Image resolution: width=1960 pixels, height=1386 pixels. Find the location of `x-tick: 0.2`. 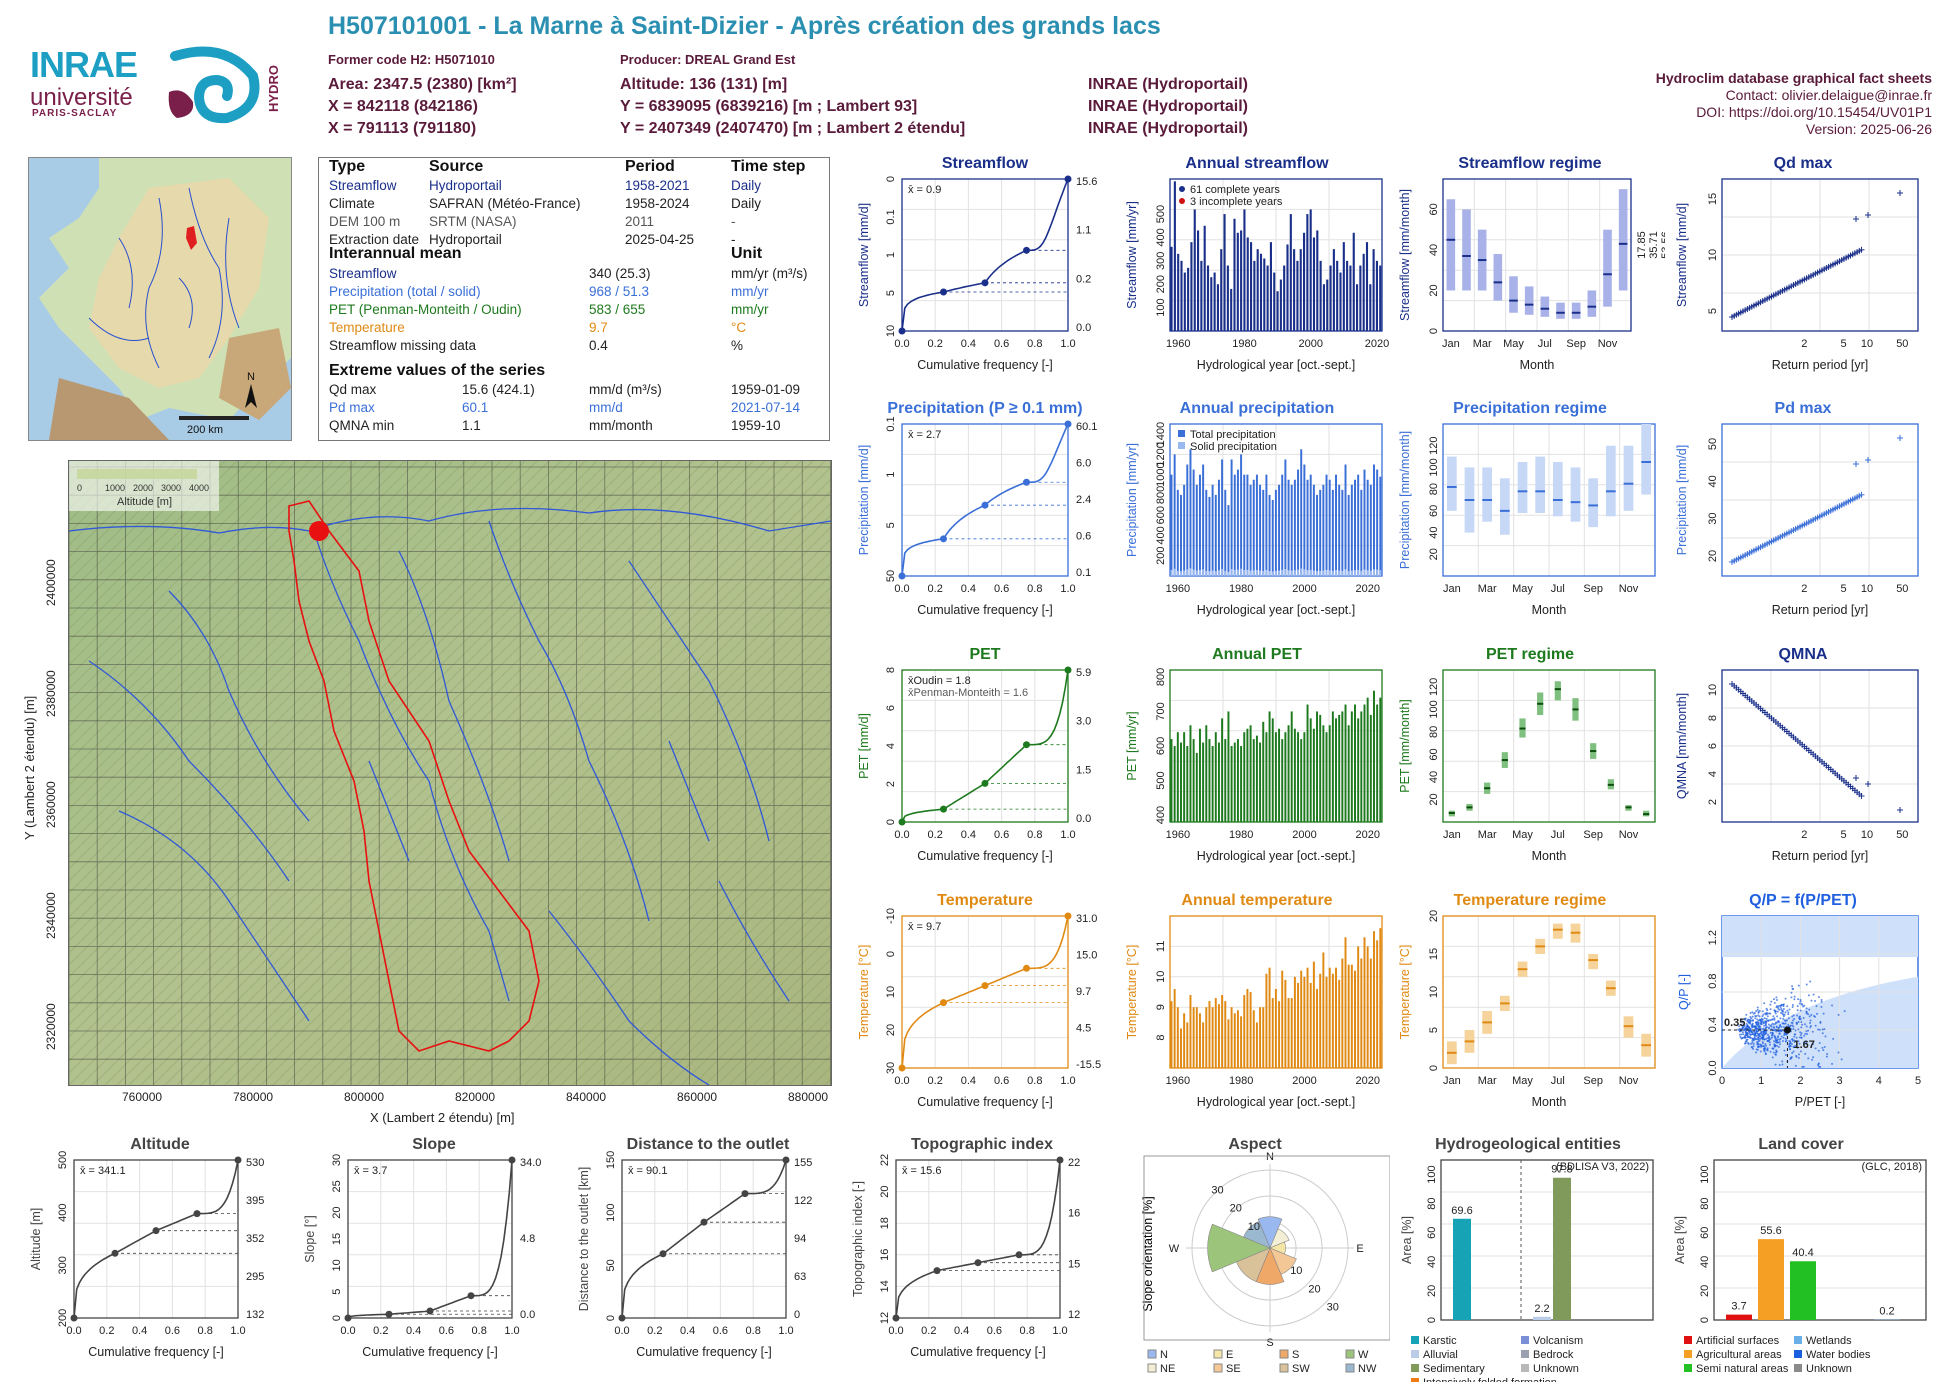

x-tick: 0.2 is located at coordinates (935, 589).